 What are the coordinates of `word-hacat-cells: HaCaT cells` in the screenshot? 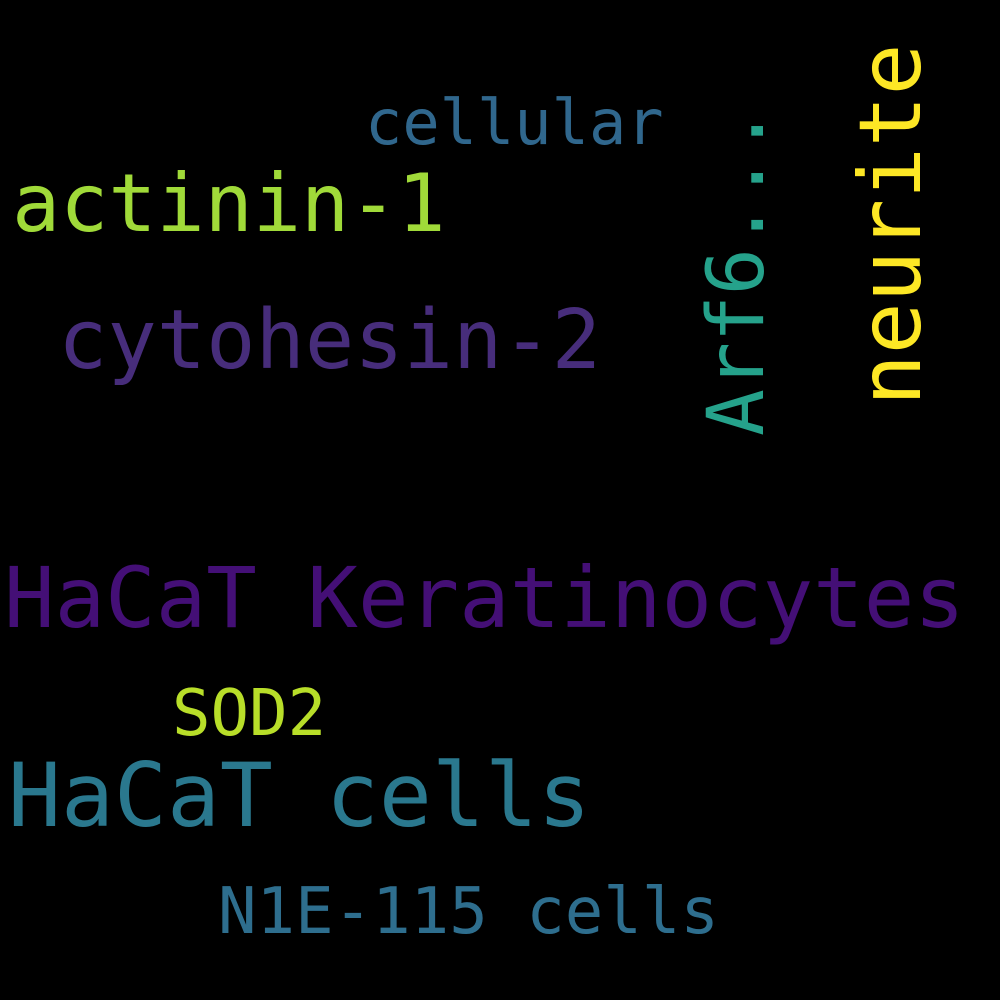 It's located at (299, 795).